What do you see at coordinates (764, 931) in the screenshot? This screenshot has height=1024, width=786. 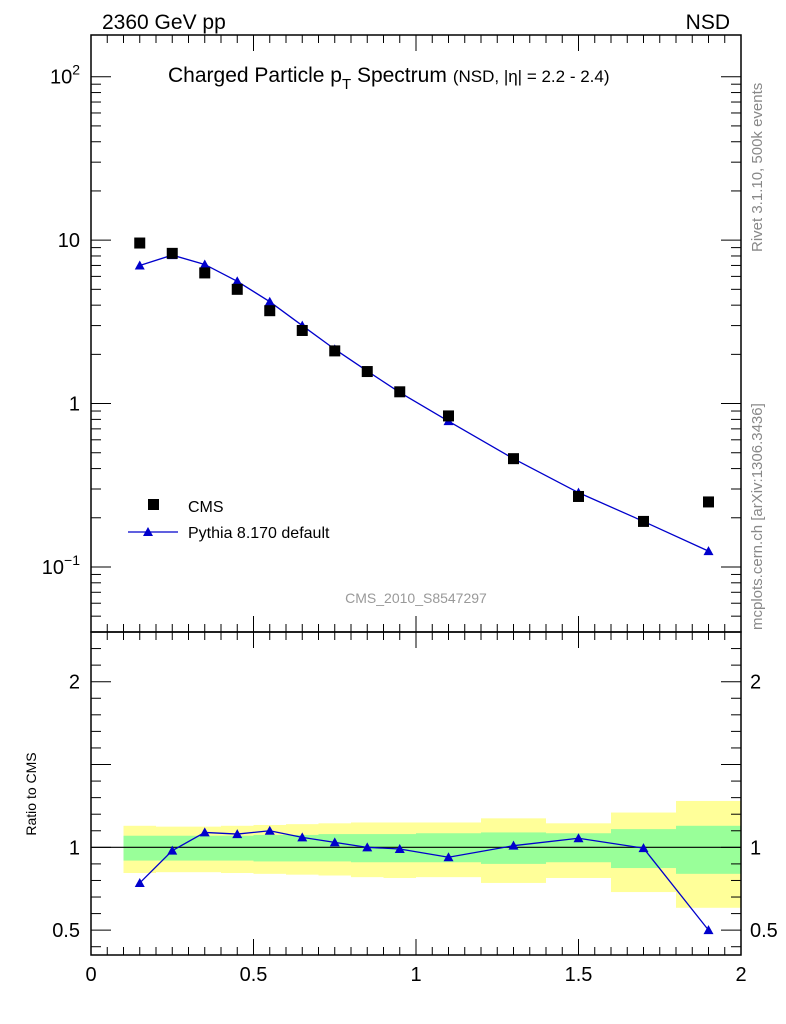 I see `ratio-ytick-label-right: 0.5` at bounding box center [764, 931].